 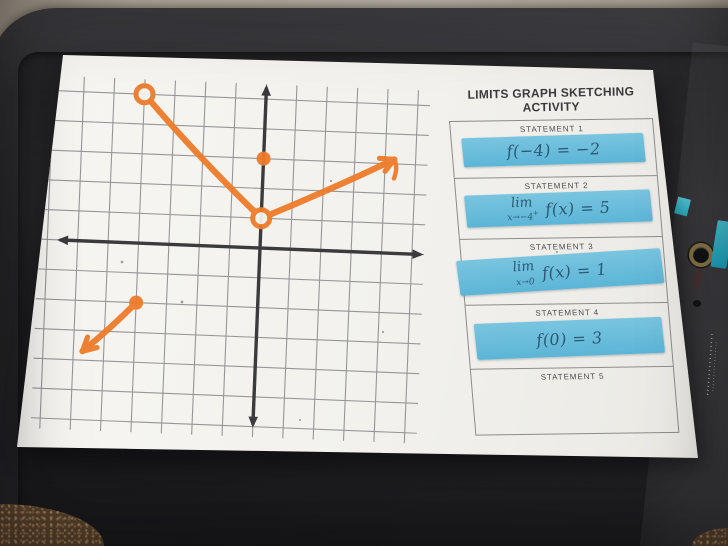 What do you see at coordinates (520, 218) in the screenshot?
I see `lim-approach-text: x→−4` at bounding box center [520, 218].